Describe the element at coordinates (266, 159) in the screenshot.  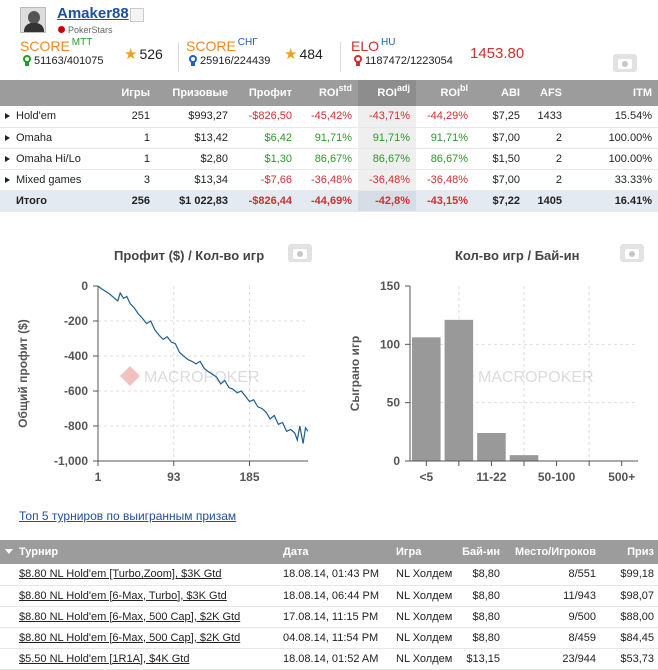
I see `stats-cell-profit: $1,30` at that location.